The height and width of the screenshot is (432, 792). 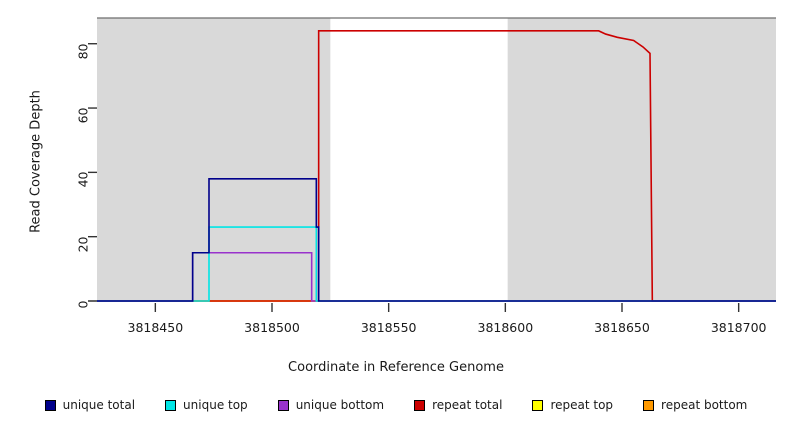 What do you see at coordinates (83, 51) in the screenshot?
I see `y-tick-label: 80` at bounding box center [83, 51].